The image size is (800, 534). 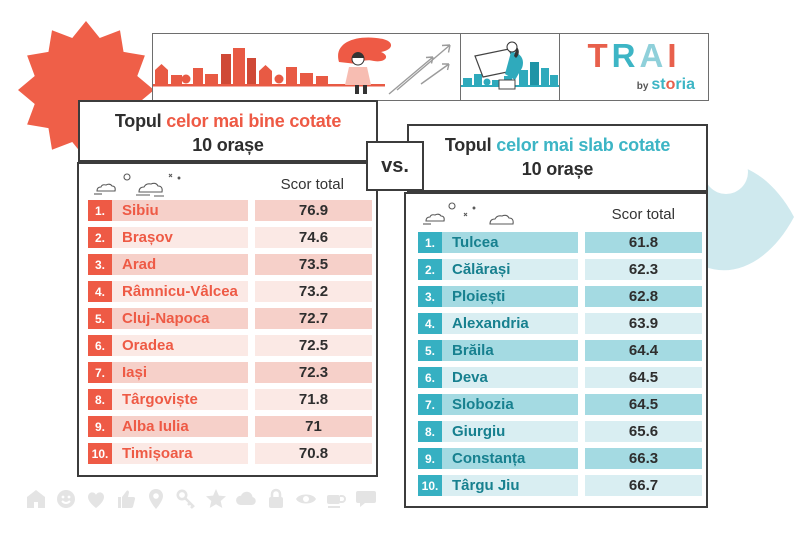 I want to click on smiley-icon, so click(x=66, y=499).